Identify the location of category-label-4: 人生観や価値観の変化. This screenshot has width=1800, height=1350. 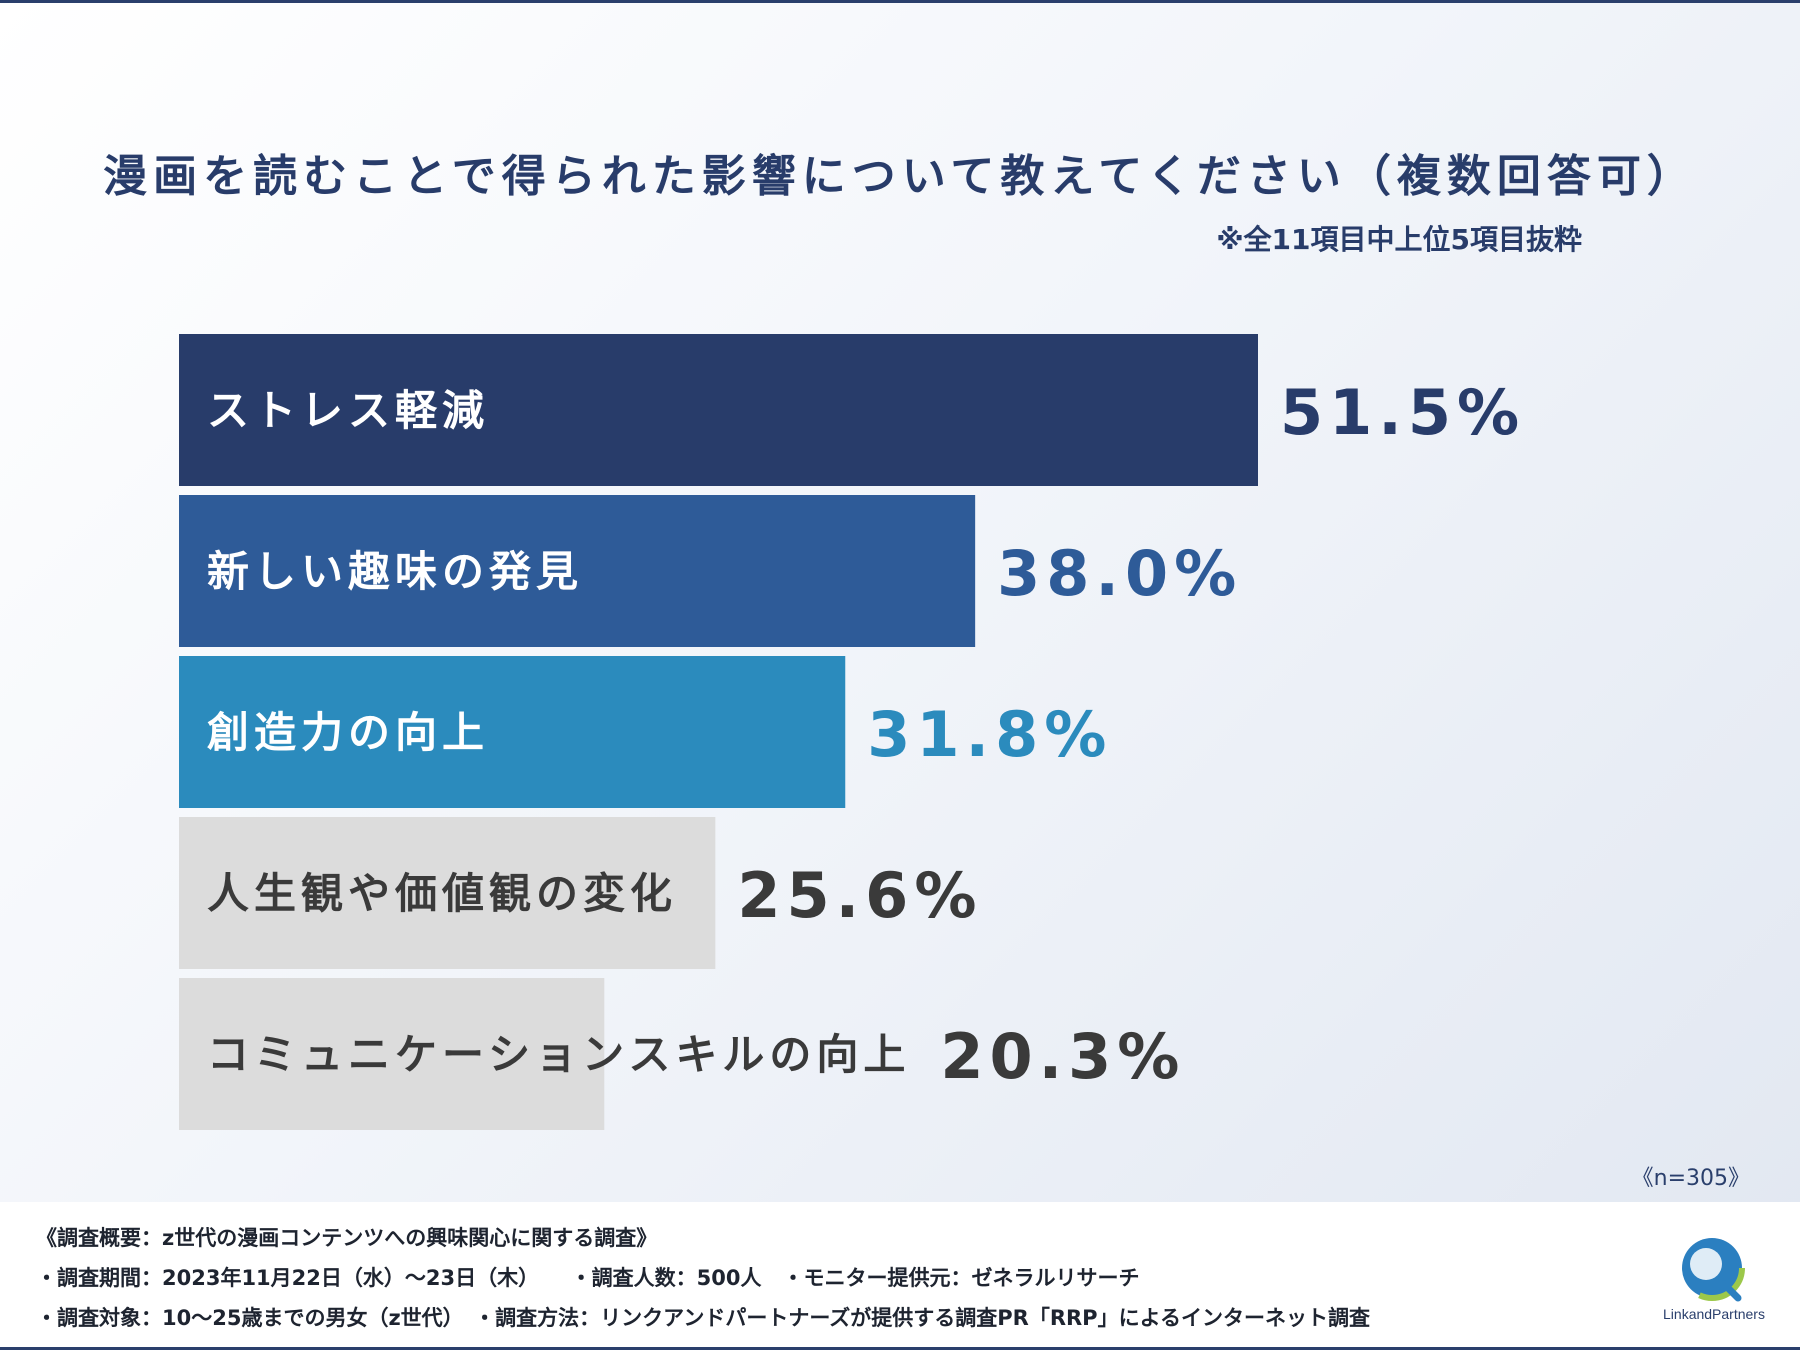
(442, 893).